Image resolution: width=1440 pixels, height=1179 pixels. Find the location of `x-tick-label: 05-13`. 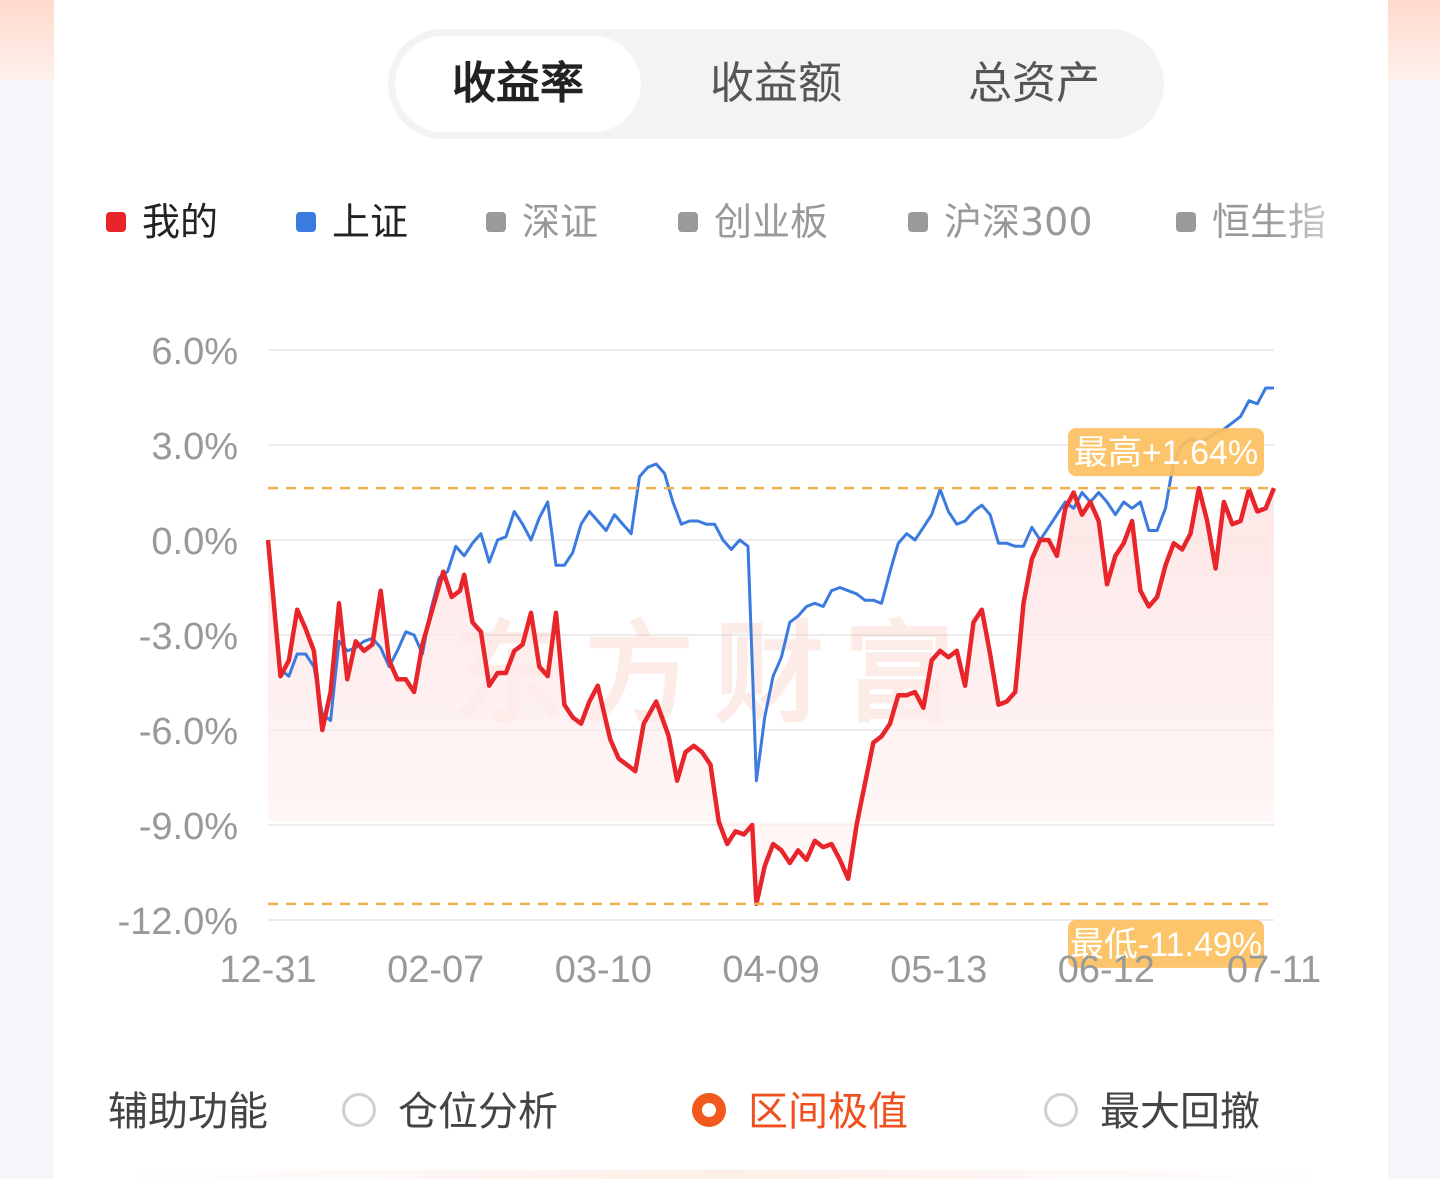

x-tick-label: 05-13 is located at coordinates (938, 970).